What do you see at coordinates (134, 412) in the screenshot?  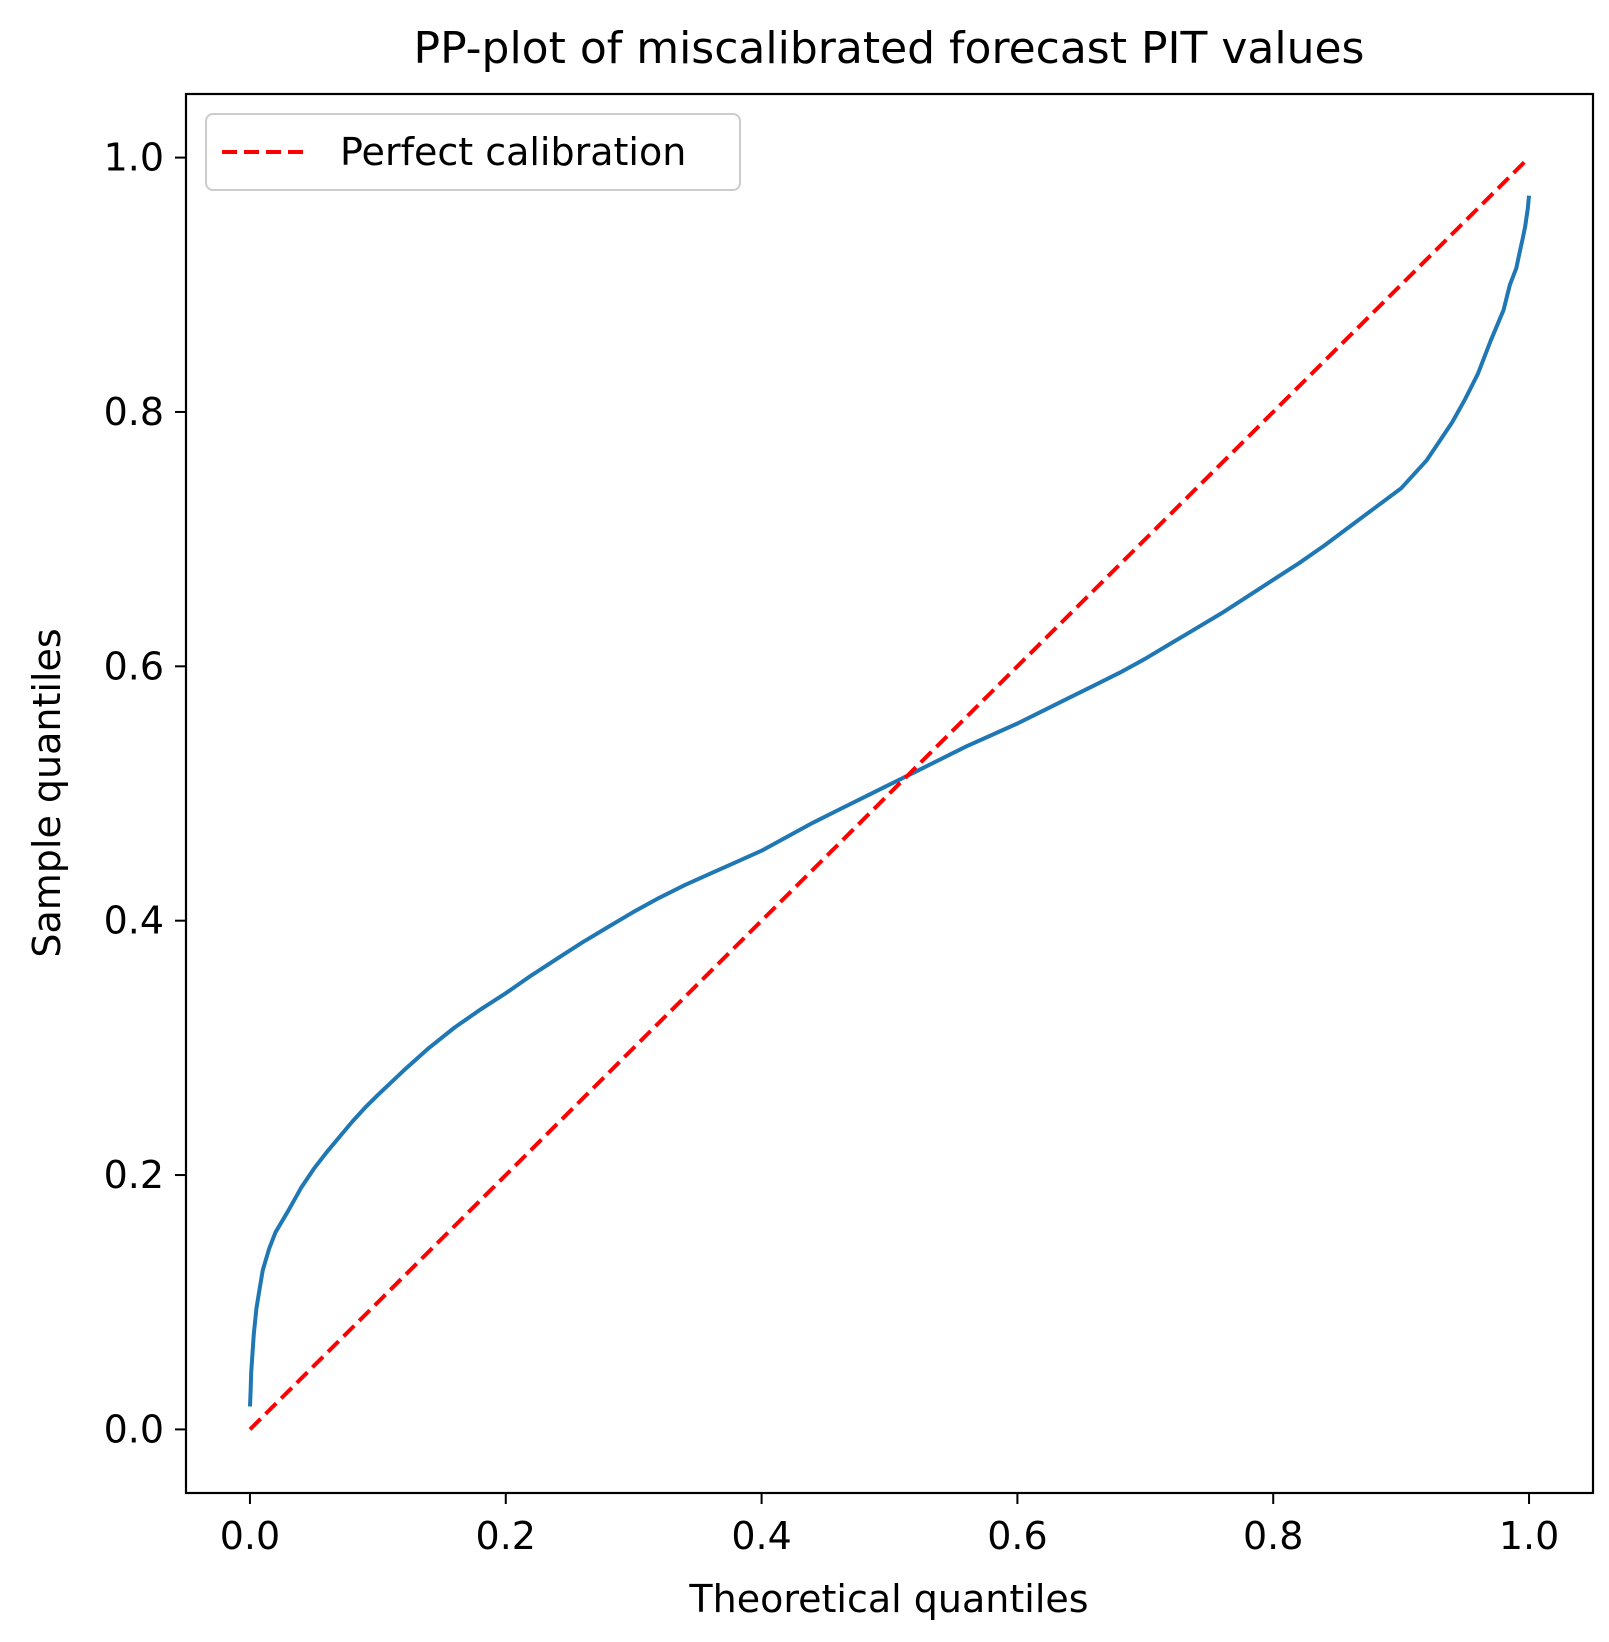 I see `y-tick-label: 0.8` at bounding box center [134, 412].